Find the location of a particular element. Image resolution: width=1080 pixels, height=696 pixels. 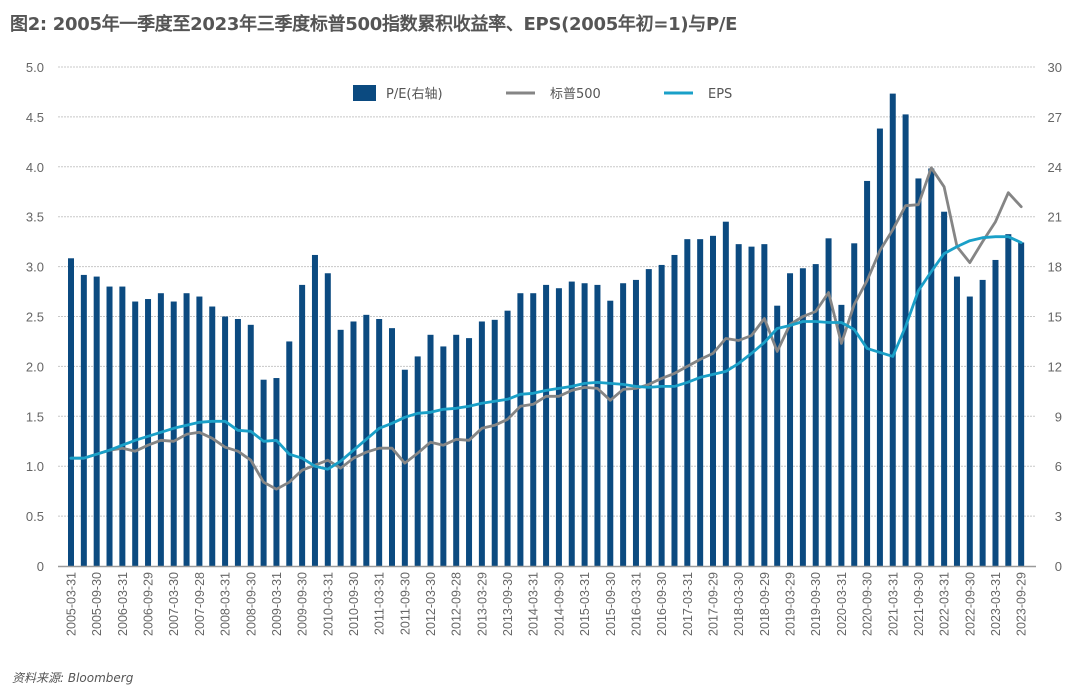

y-right-tick-label: 6 is located at coordinates (1058, 466).